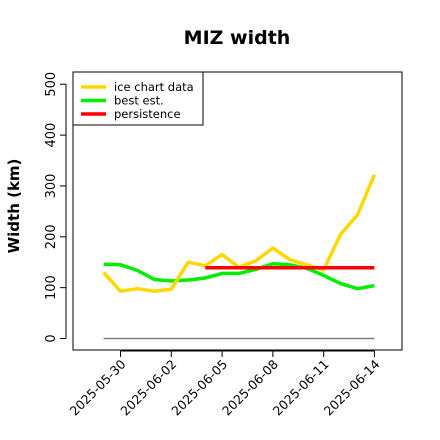 The width and height of the screenshot is (440, 440). I want to click on legend-label: ice chart data, so click(154, 87).